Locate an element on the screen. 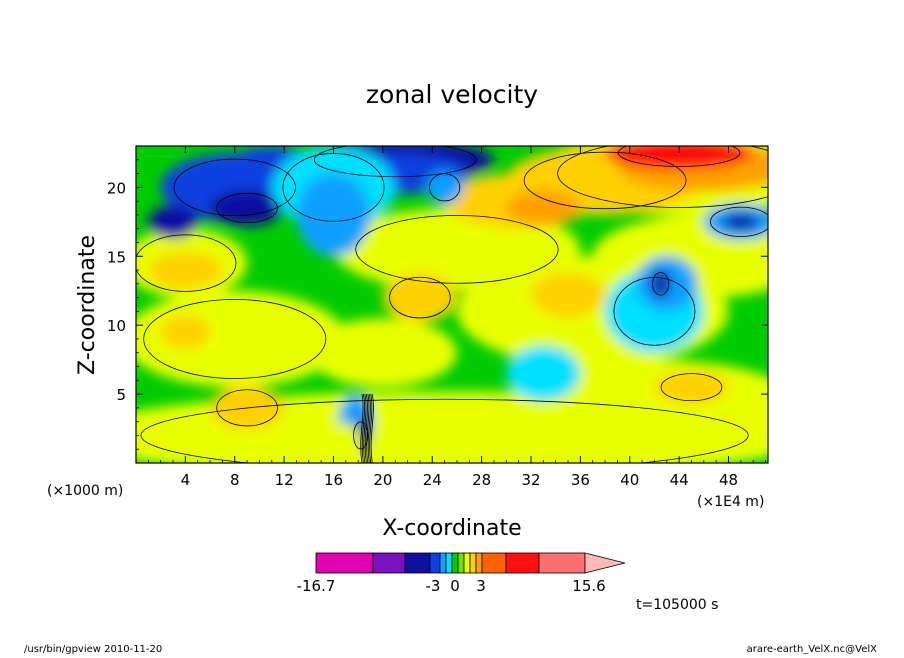 The width and height of the screenshot is (904, 658). colorbar-labels: -16.7 -3 0 3 15.6 is located at coordinates (451, 586).